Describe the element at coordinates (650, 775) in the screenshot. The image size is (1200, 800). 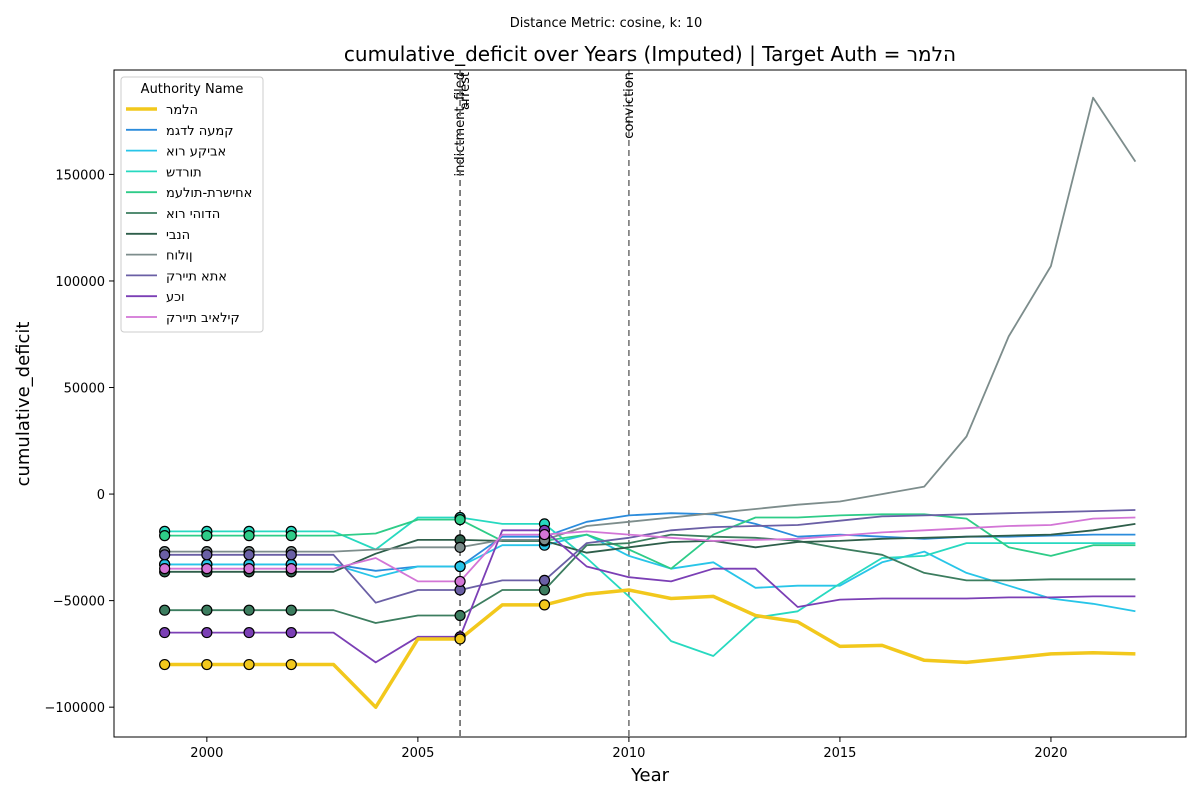
I see `x-axis-label: Year` at that location.